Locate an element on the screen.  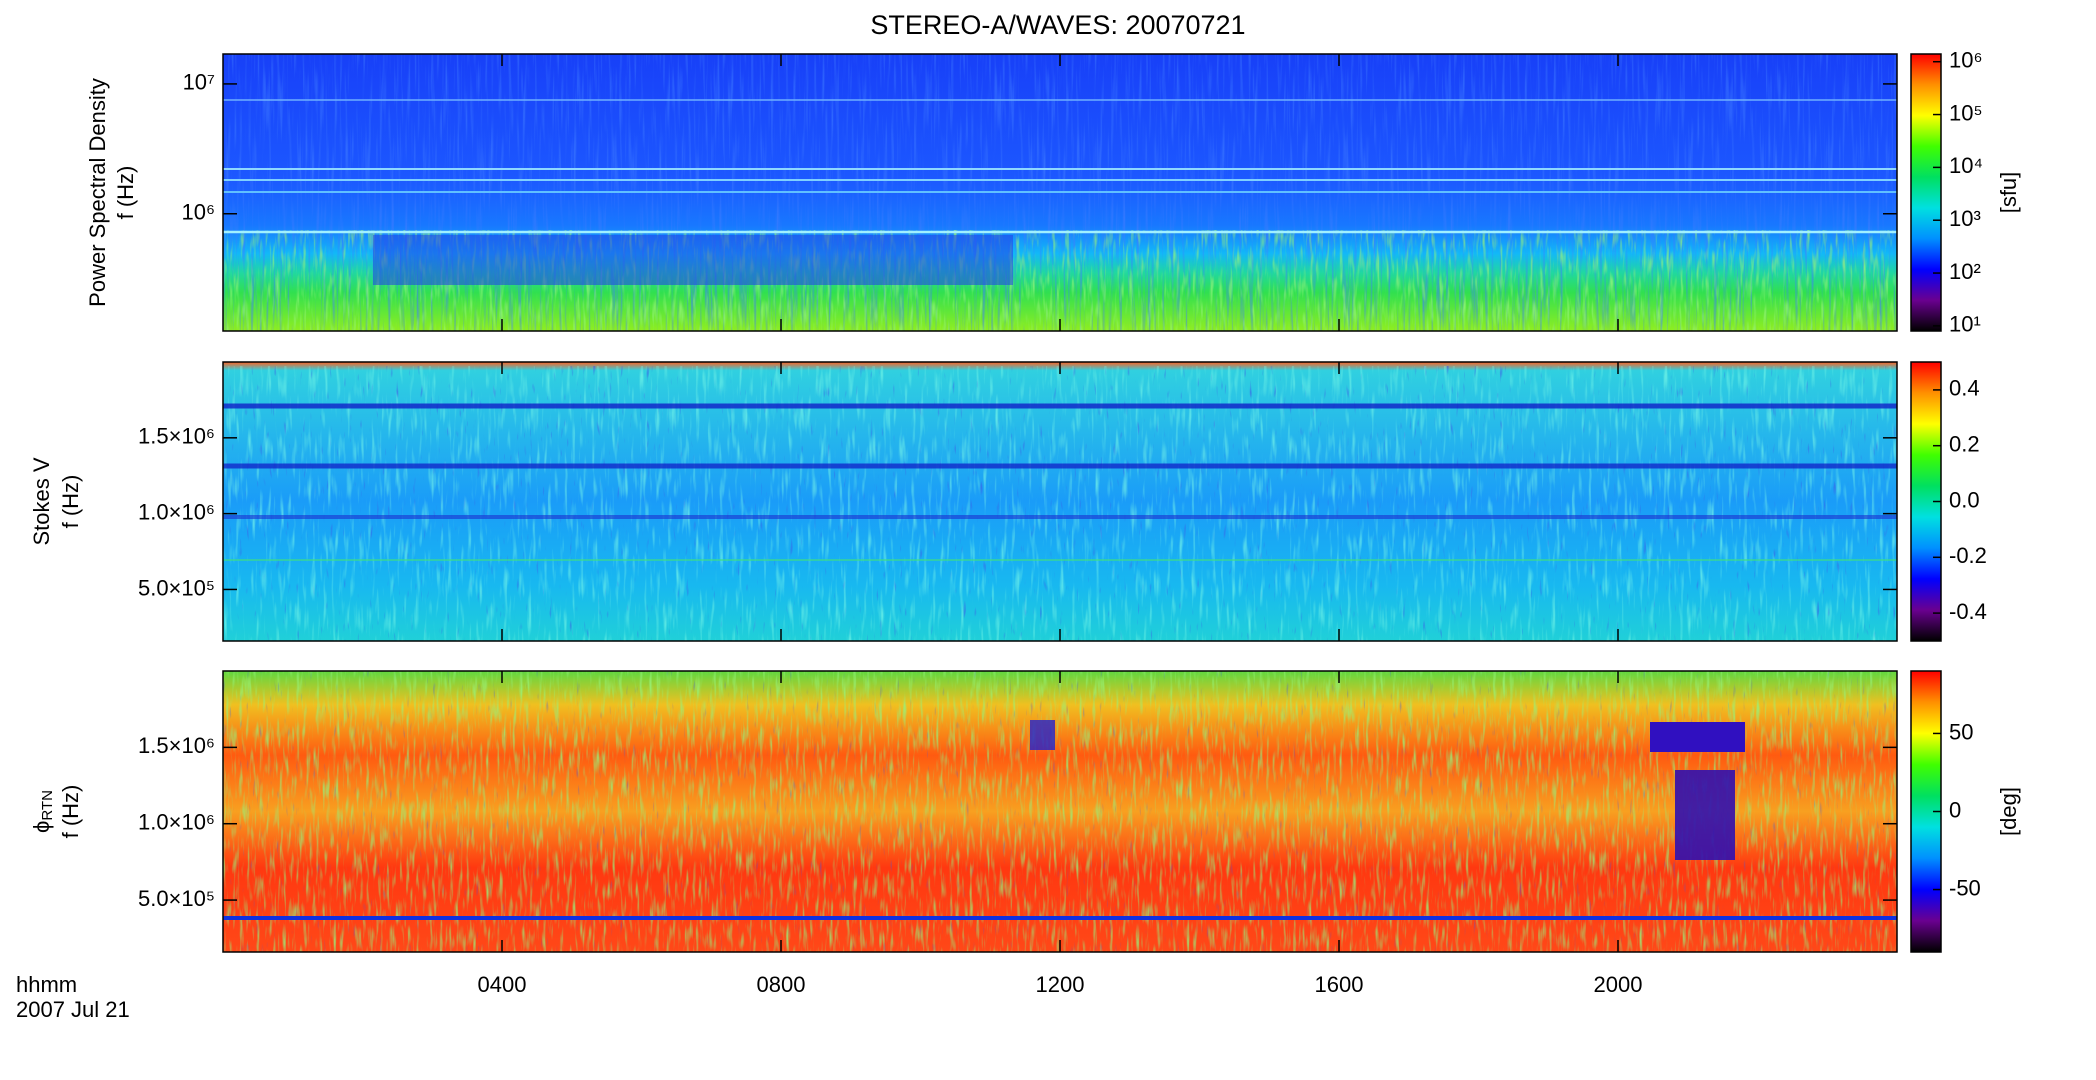
colorbar-tick-label: 10² is located at coordinates (1965, 271).